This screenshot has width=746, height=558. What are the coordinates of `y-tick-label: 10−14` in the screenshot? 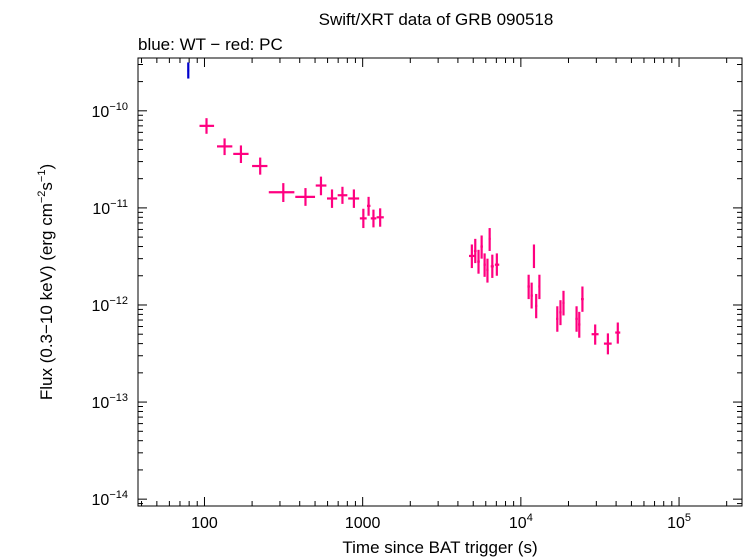 It's located at (110, 499).